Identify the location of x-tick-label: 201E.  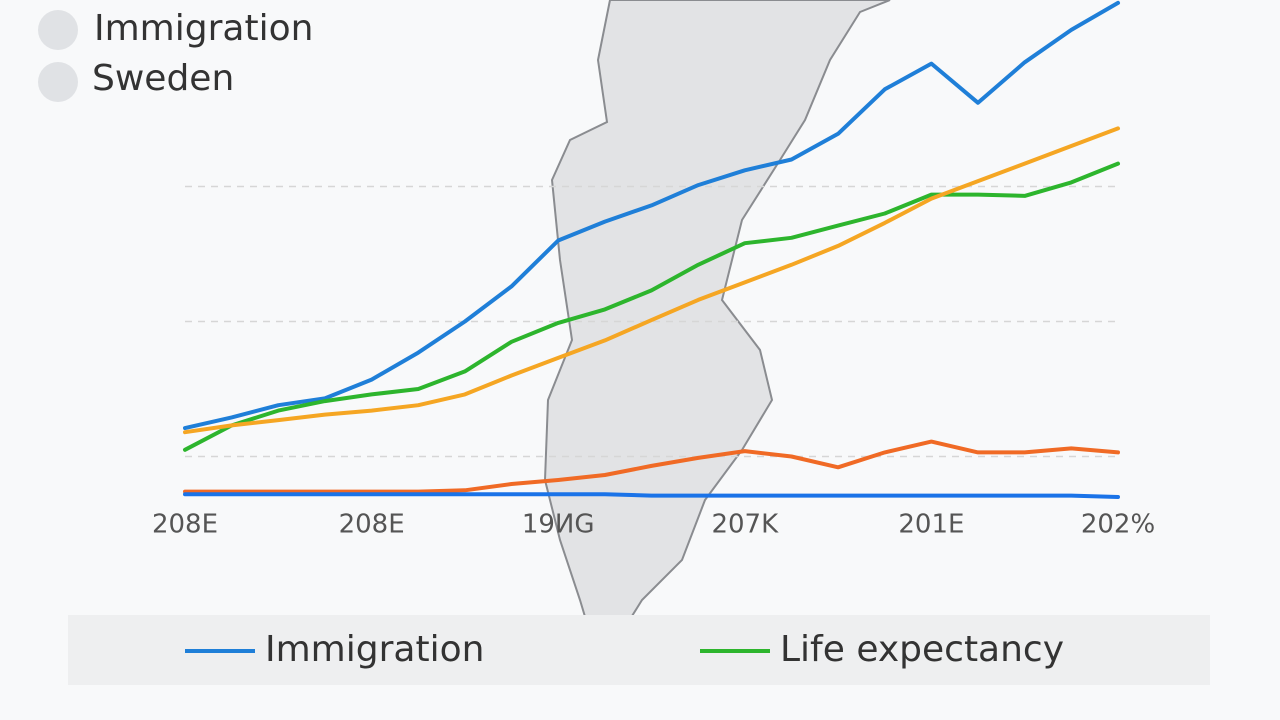
(931, 525).